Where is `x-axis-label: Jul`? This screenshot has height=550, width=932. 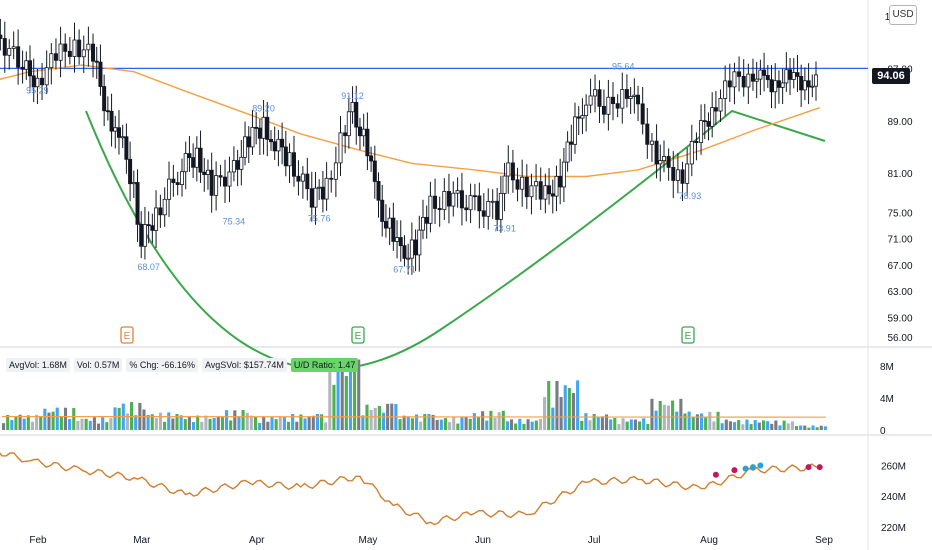 x-axis-label: Jul is located at coordinates (594, 540).